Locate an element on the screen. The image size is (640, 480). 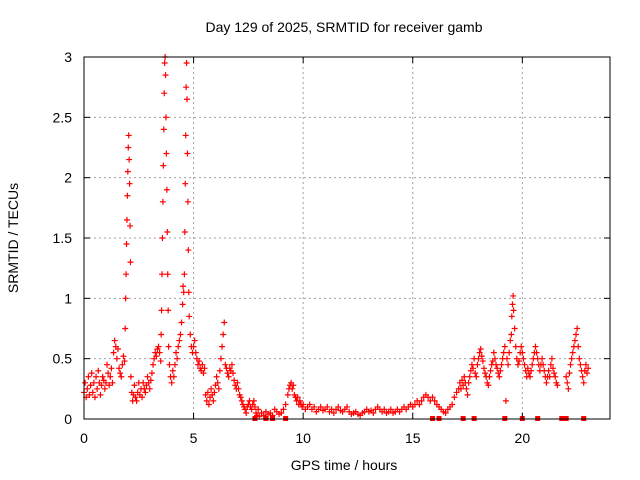
y-axis-label: SRMTID / TECUs is located at coordinates (13, 238).